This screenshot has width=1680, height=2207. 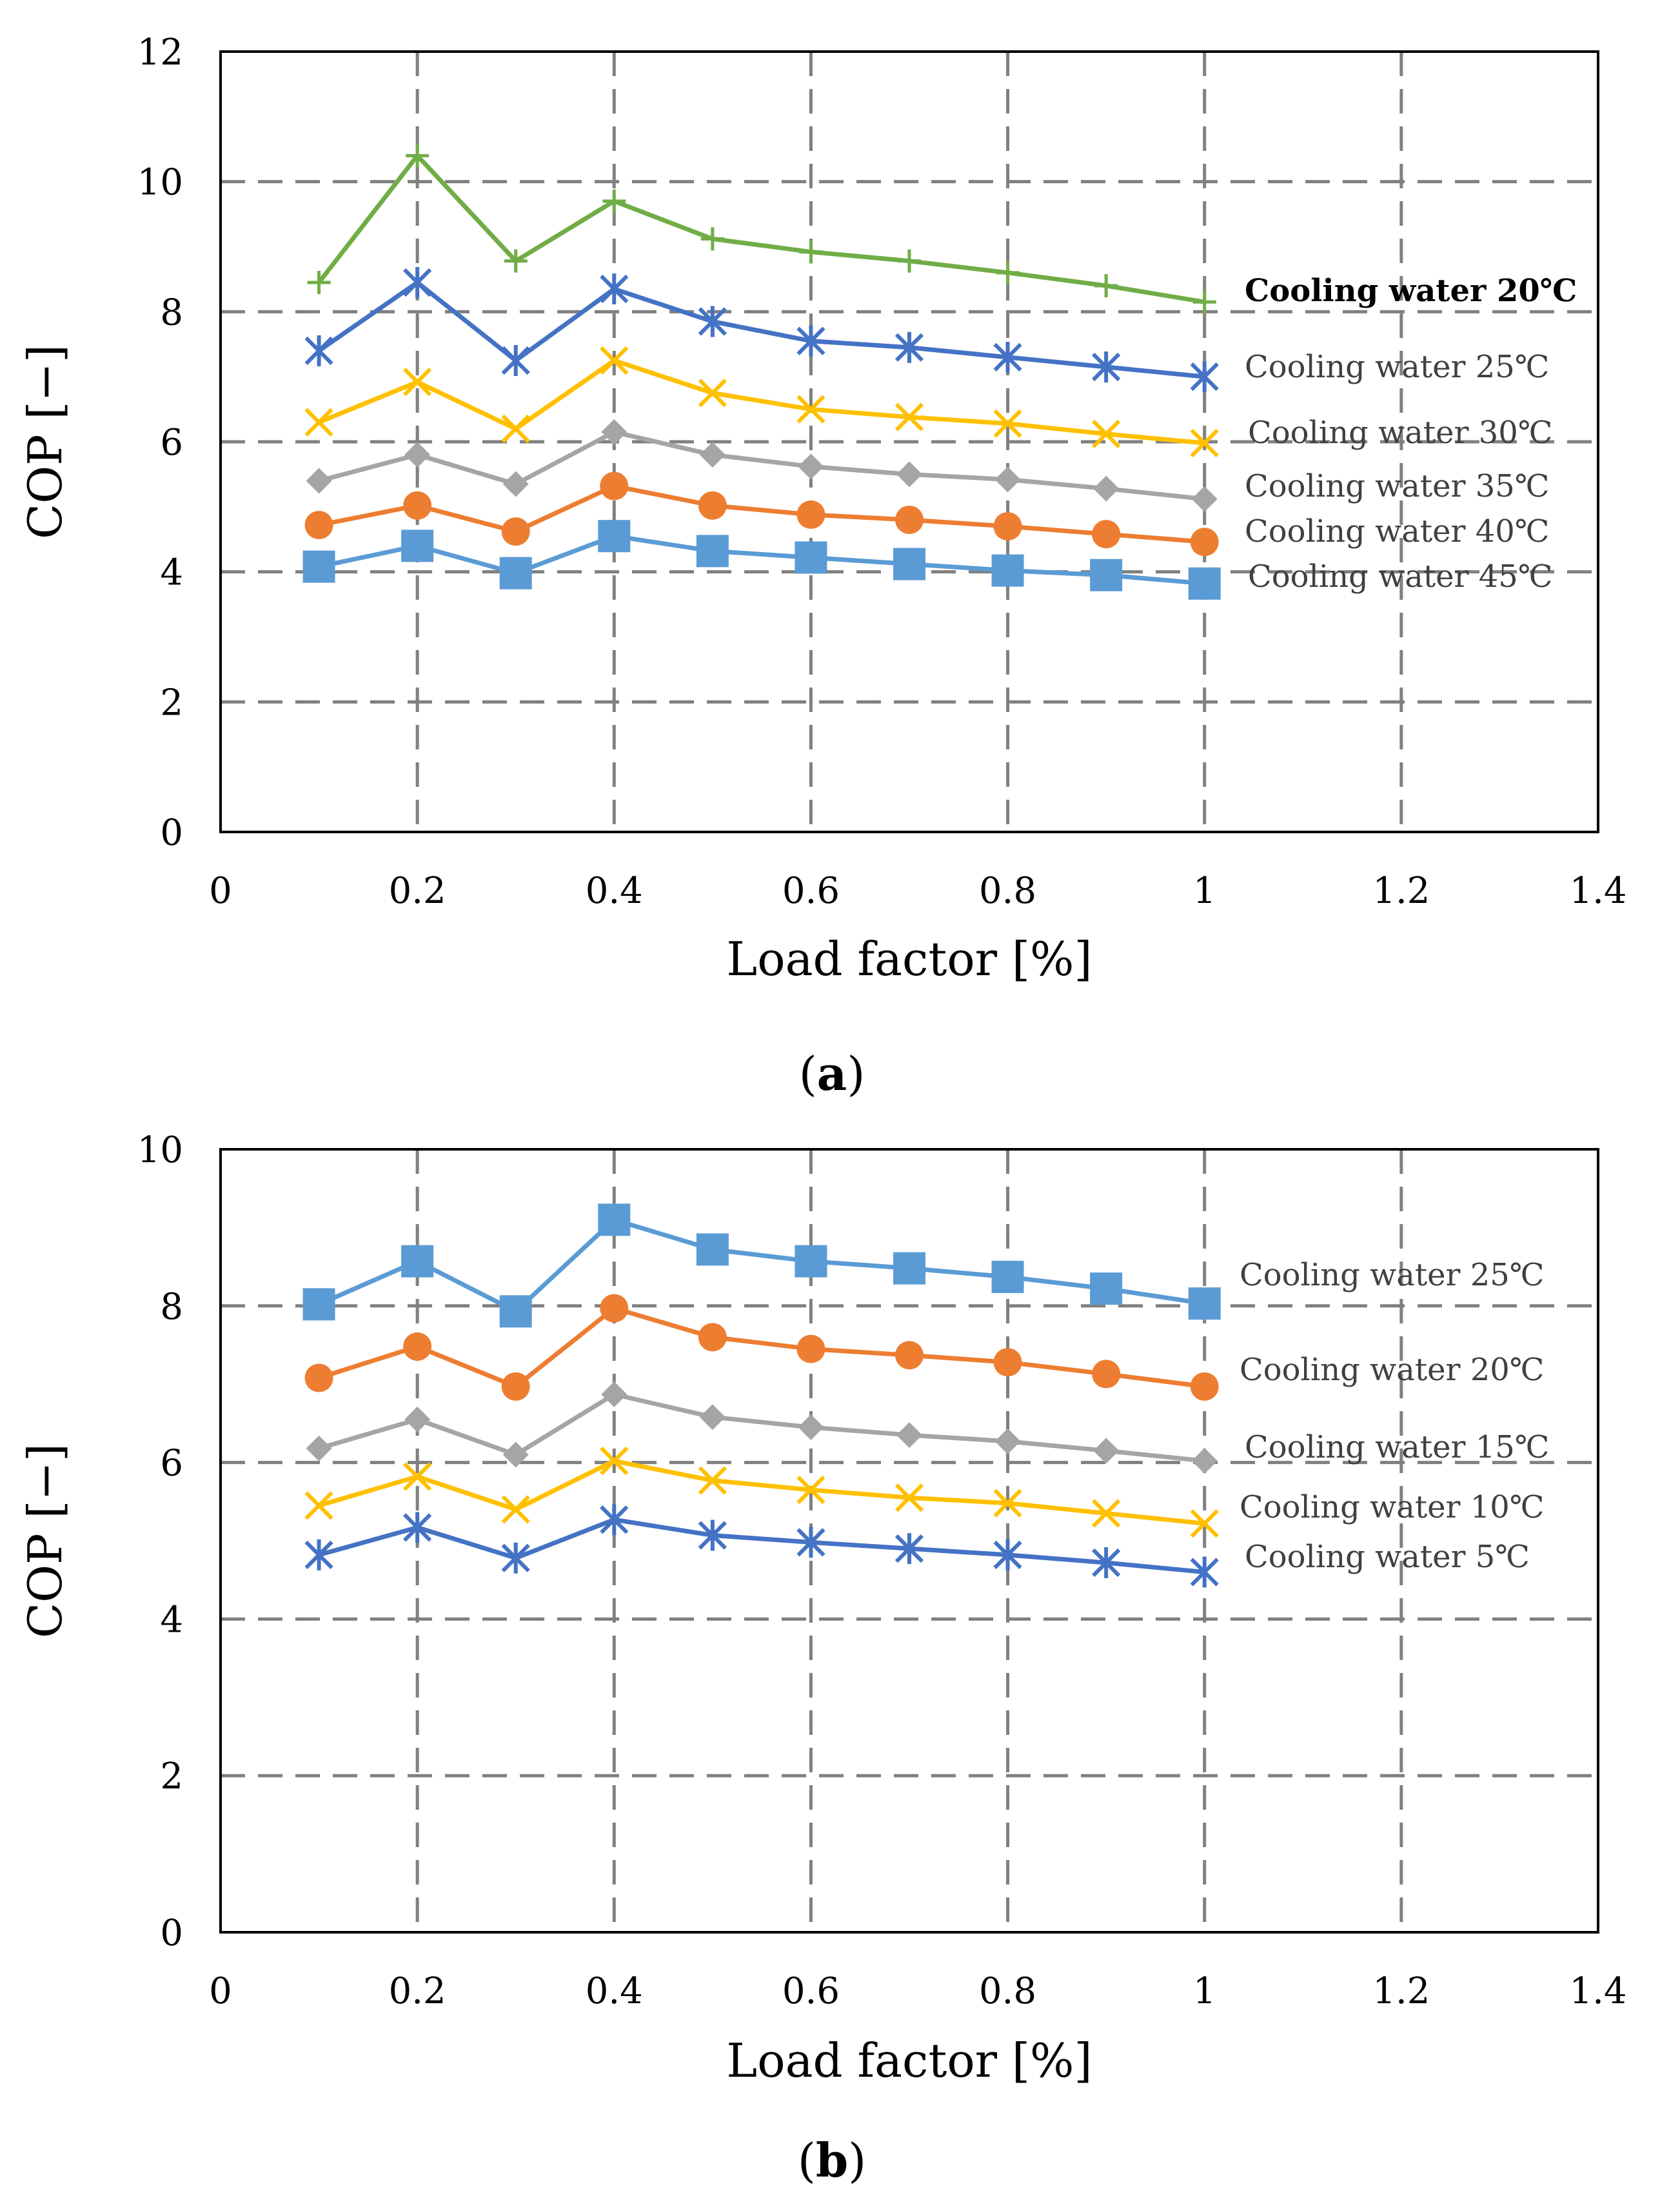 I want to click on series-label: Cooling water 45℃, so click(x=1401, y=577).